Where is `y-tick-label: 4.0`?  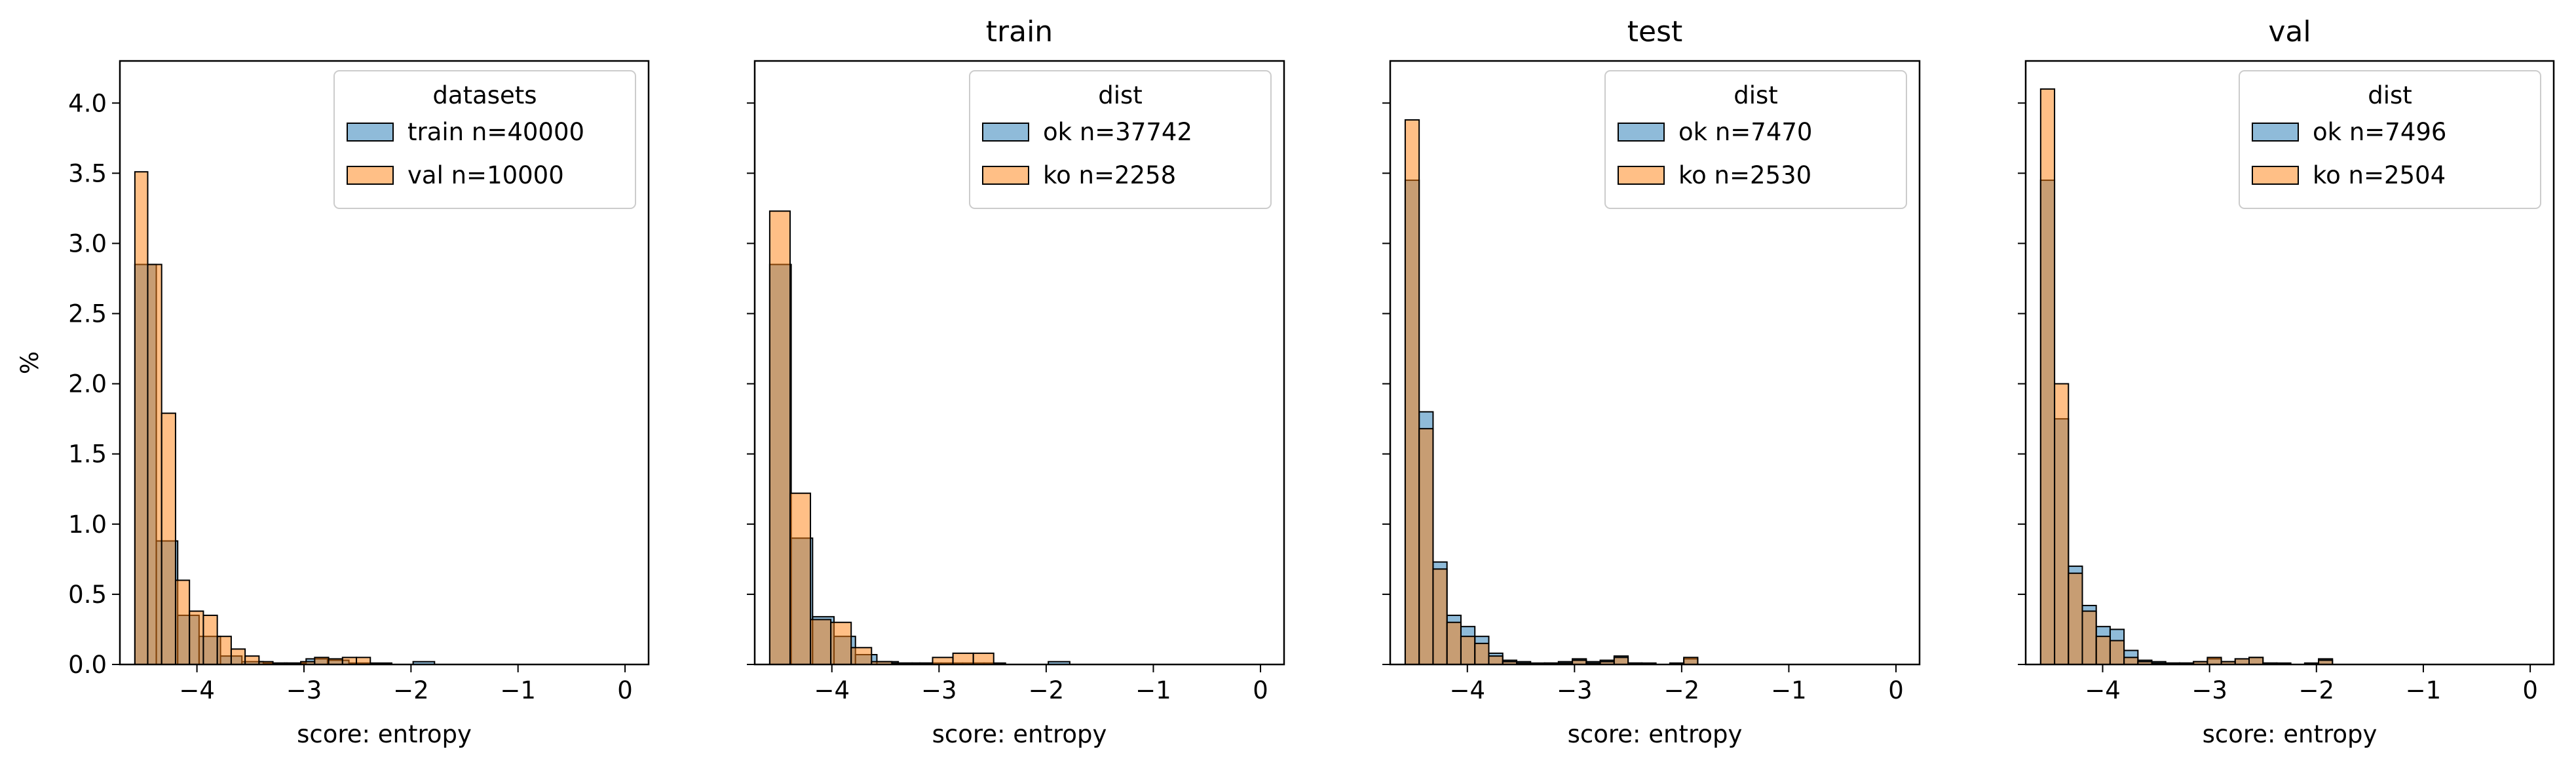
y-tick-label: 4.0 is located at coordinates (87, 103).